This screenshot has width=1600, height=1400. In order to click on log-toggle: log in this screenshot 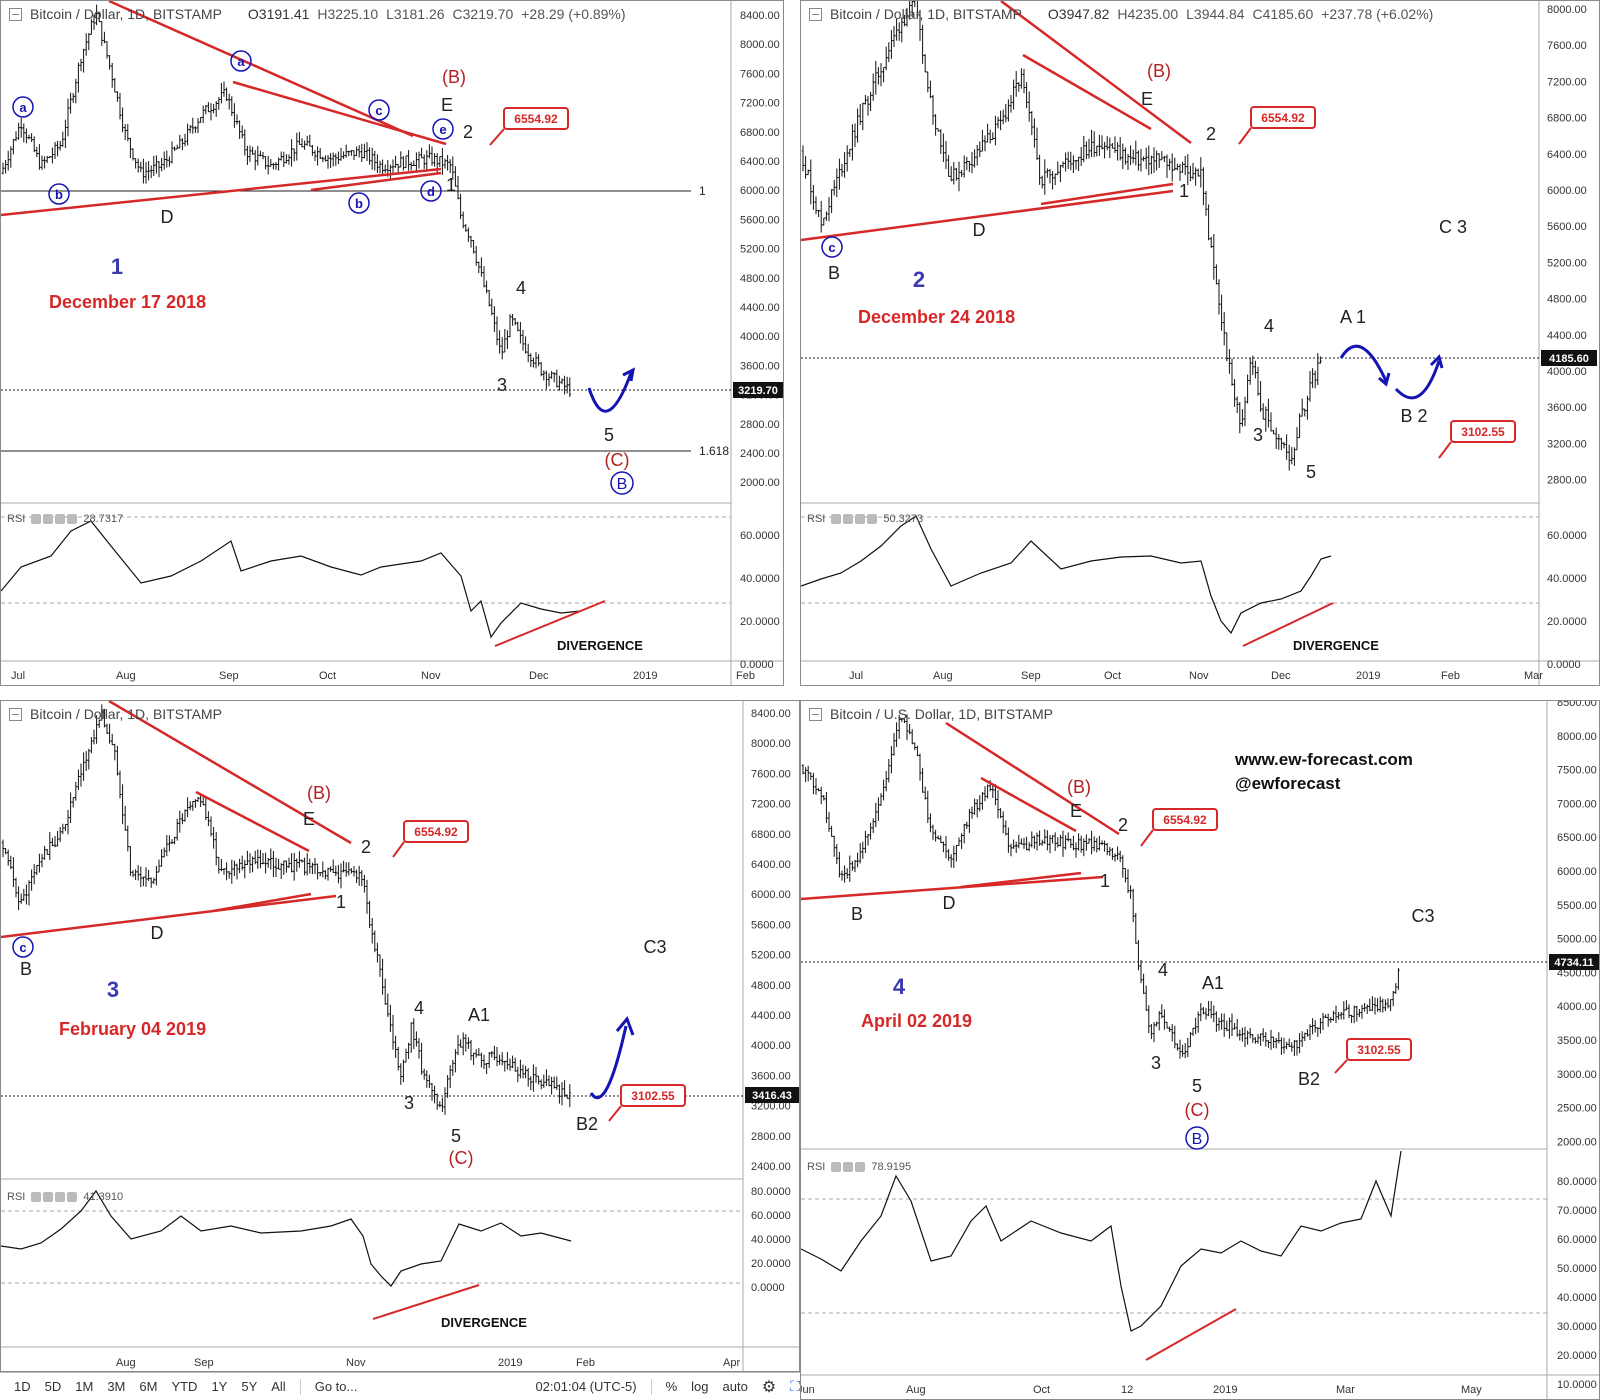, I will do `click(700, 1386)`.